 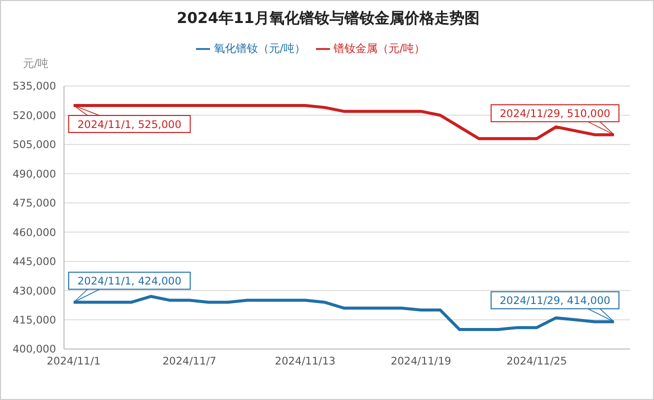 What do you see at coordinates (328, 18) in the screenshot?
I see `chart-title: 2024年11月氧化镨钕与镨钕金属价格走势图` at bounding box center [328, 18].